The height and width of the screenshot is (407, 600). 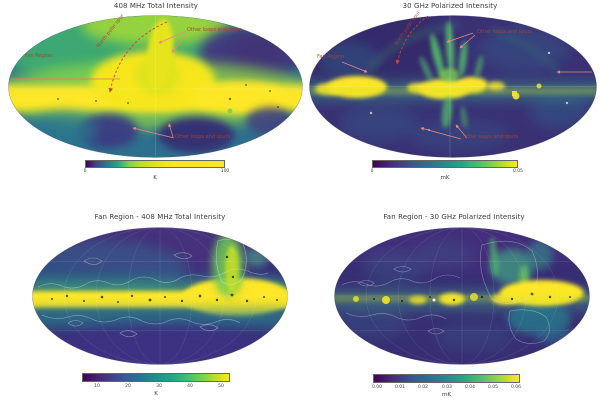 What do you see at coordinates (225, 171) in the screenshot?
I see `colorbar-tick: 100` at bounding box center [225, 171].